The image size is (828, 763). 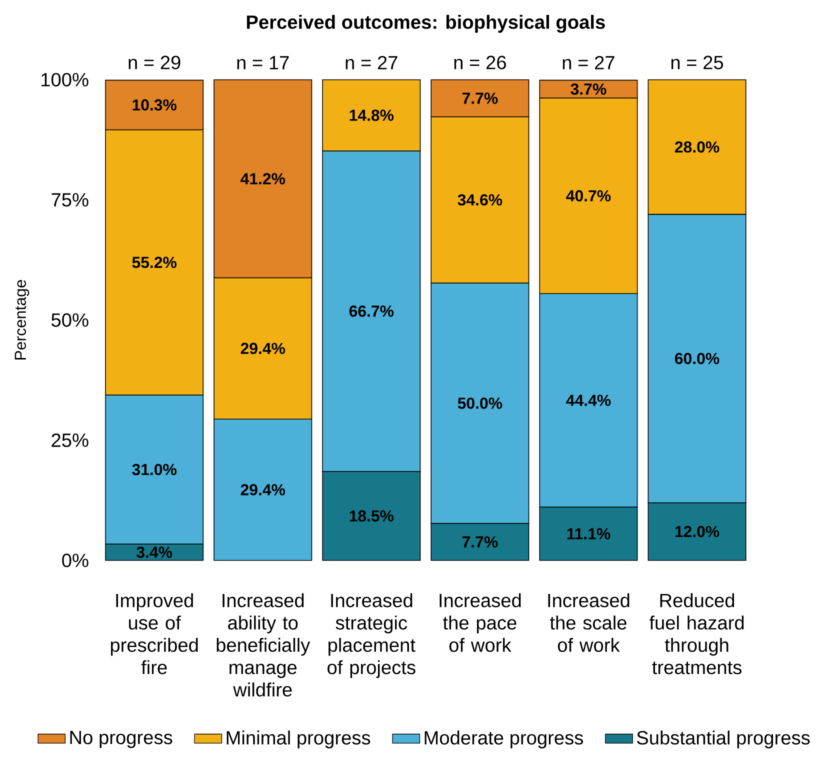 I want to click on data-label: 3.7%, so click(x=588, y=89).